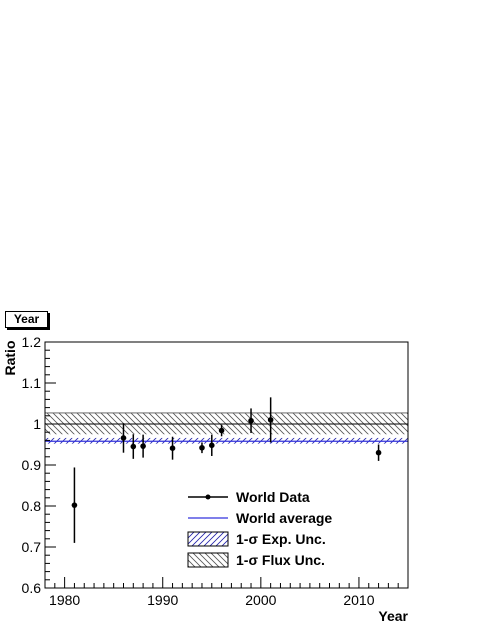 The width and height of the screenshot is (491, 635). What do you see at coordinates (273, 497) in the screenshot?
I see `legend-label: World Data` at bounding box center [273, 497].